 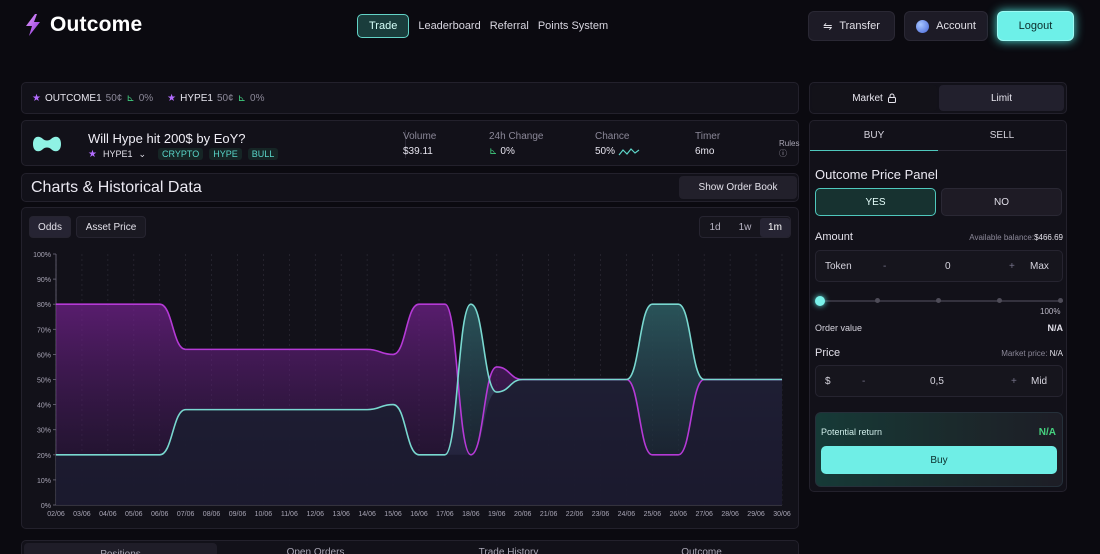 I want to click on range-1m: 1m, so click(x=775, y=227).